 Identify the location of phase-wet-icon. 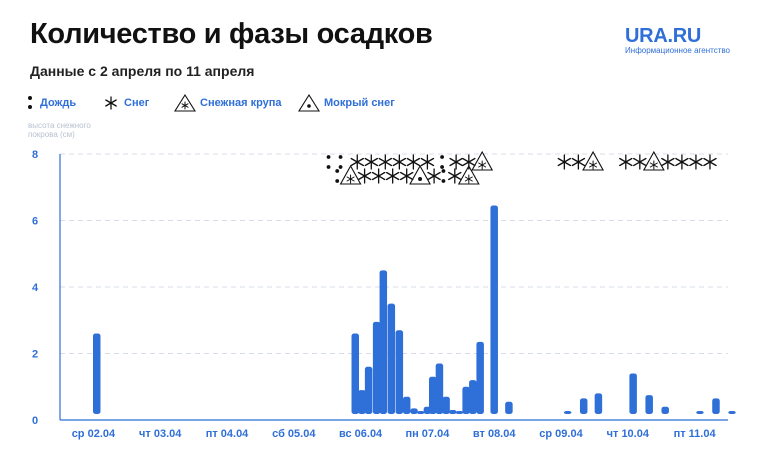
(420, 174).